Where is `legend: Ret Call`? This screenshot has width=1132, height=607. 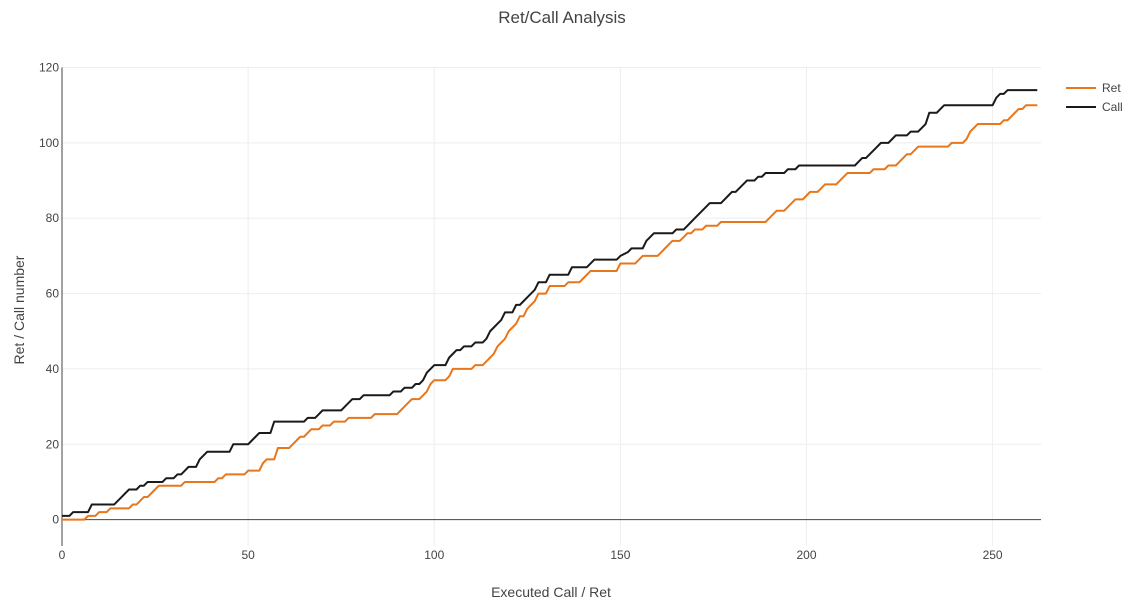
legend: Ret Call is located at coordinates (1094, 97).